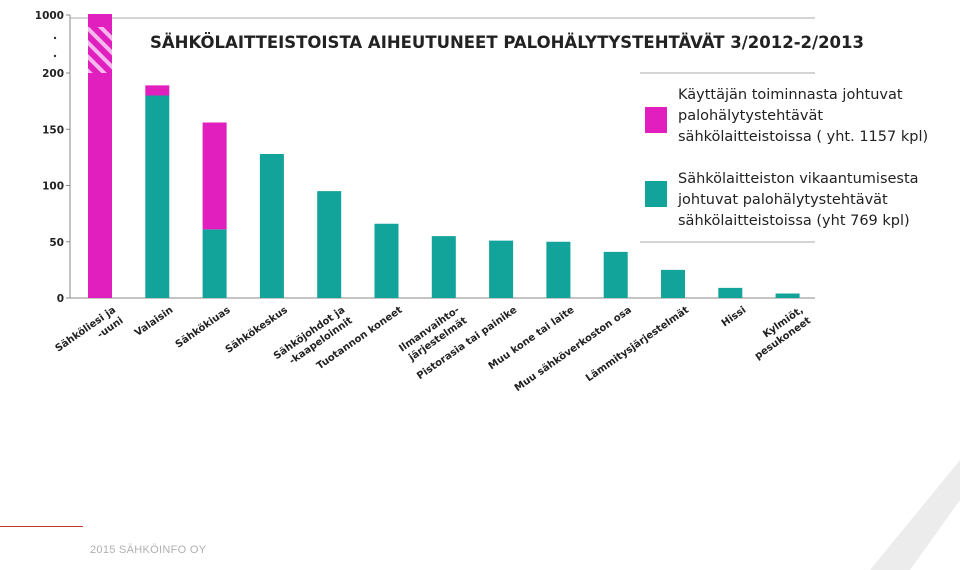 This screenshot has width=960, height=570. I want to click on legend-label-line: Käyttäjän toiminnasta johtuvat, so click(790, 95).